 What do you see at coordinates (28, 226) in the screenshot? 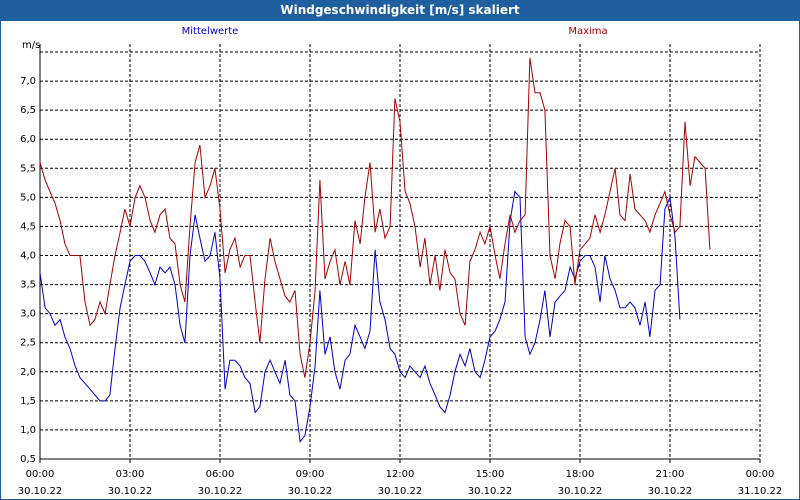
I see `y-tick-label: 4,5` at bounding box center [28, 226].